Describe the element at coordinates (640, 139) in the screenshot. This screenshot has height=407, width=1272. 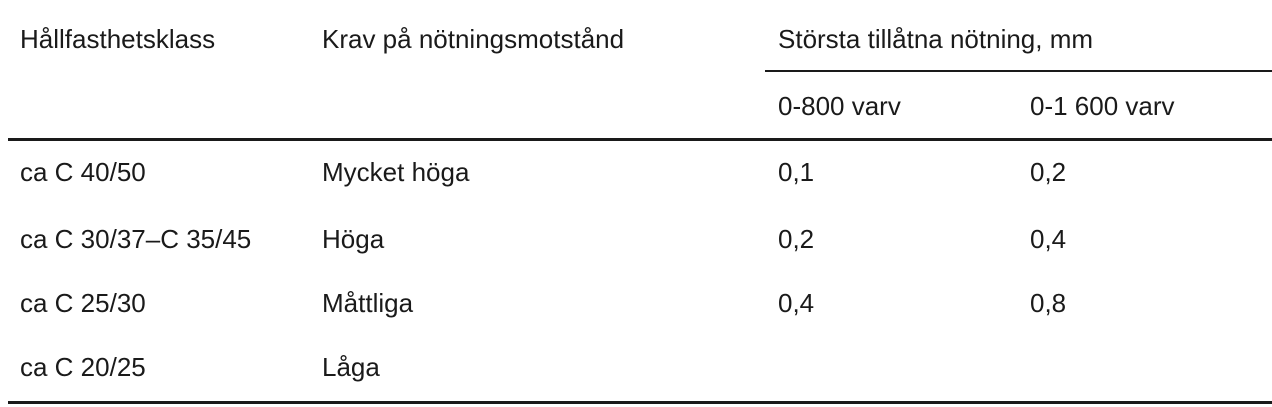
I see `header-bottom-rule` at that location.